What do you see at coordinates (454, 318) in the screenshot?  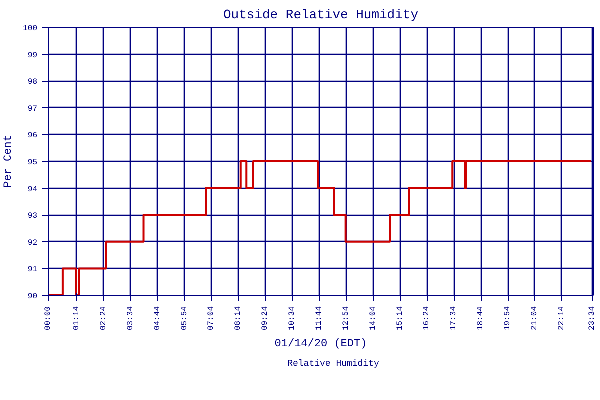 I see `x-tick-label: 17:34` at bounding box center [454, 318].